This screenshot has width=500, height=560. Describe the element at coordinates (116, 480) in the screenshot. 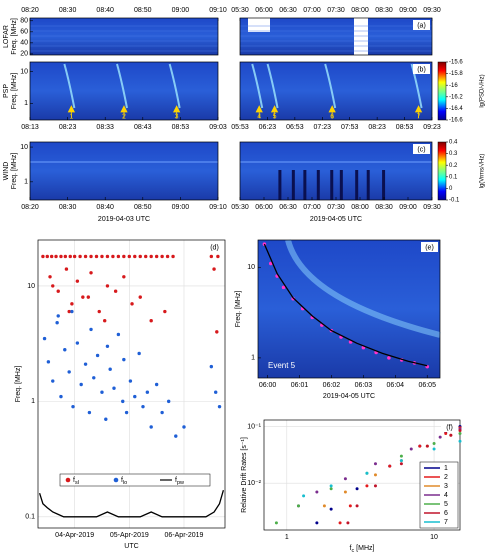

I see `legend-swatch` at that location.